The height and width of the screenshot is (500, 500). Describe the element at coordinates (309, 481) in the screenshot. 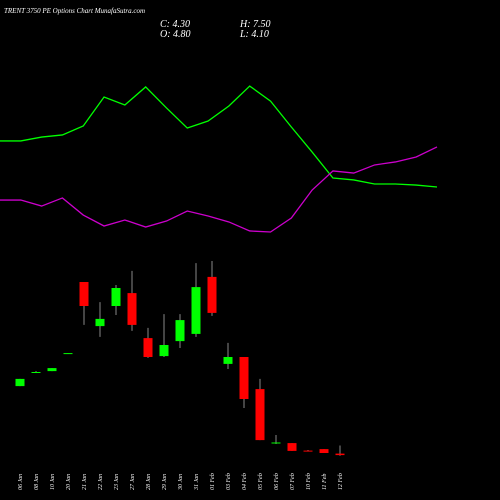

I see `x-tick-label: 10 Feb` at that location.